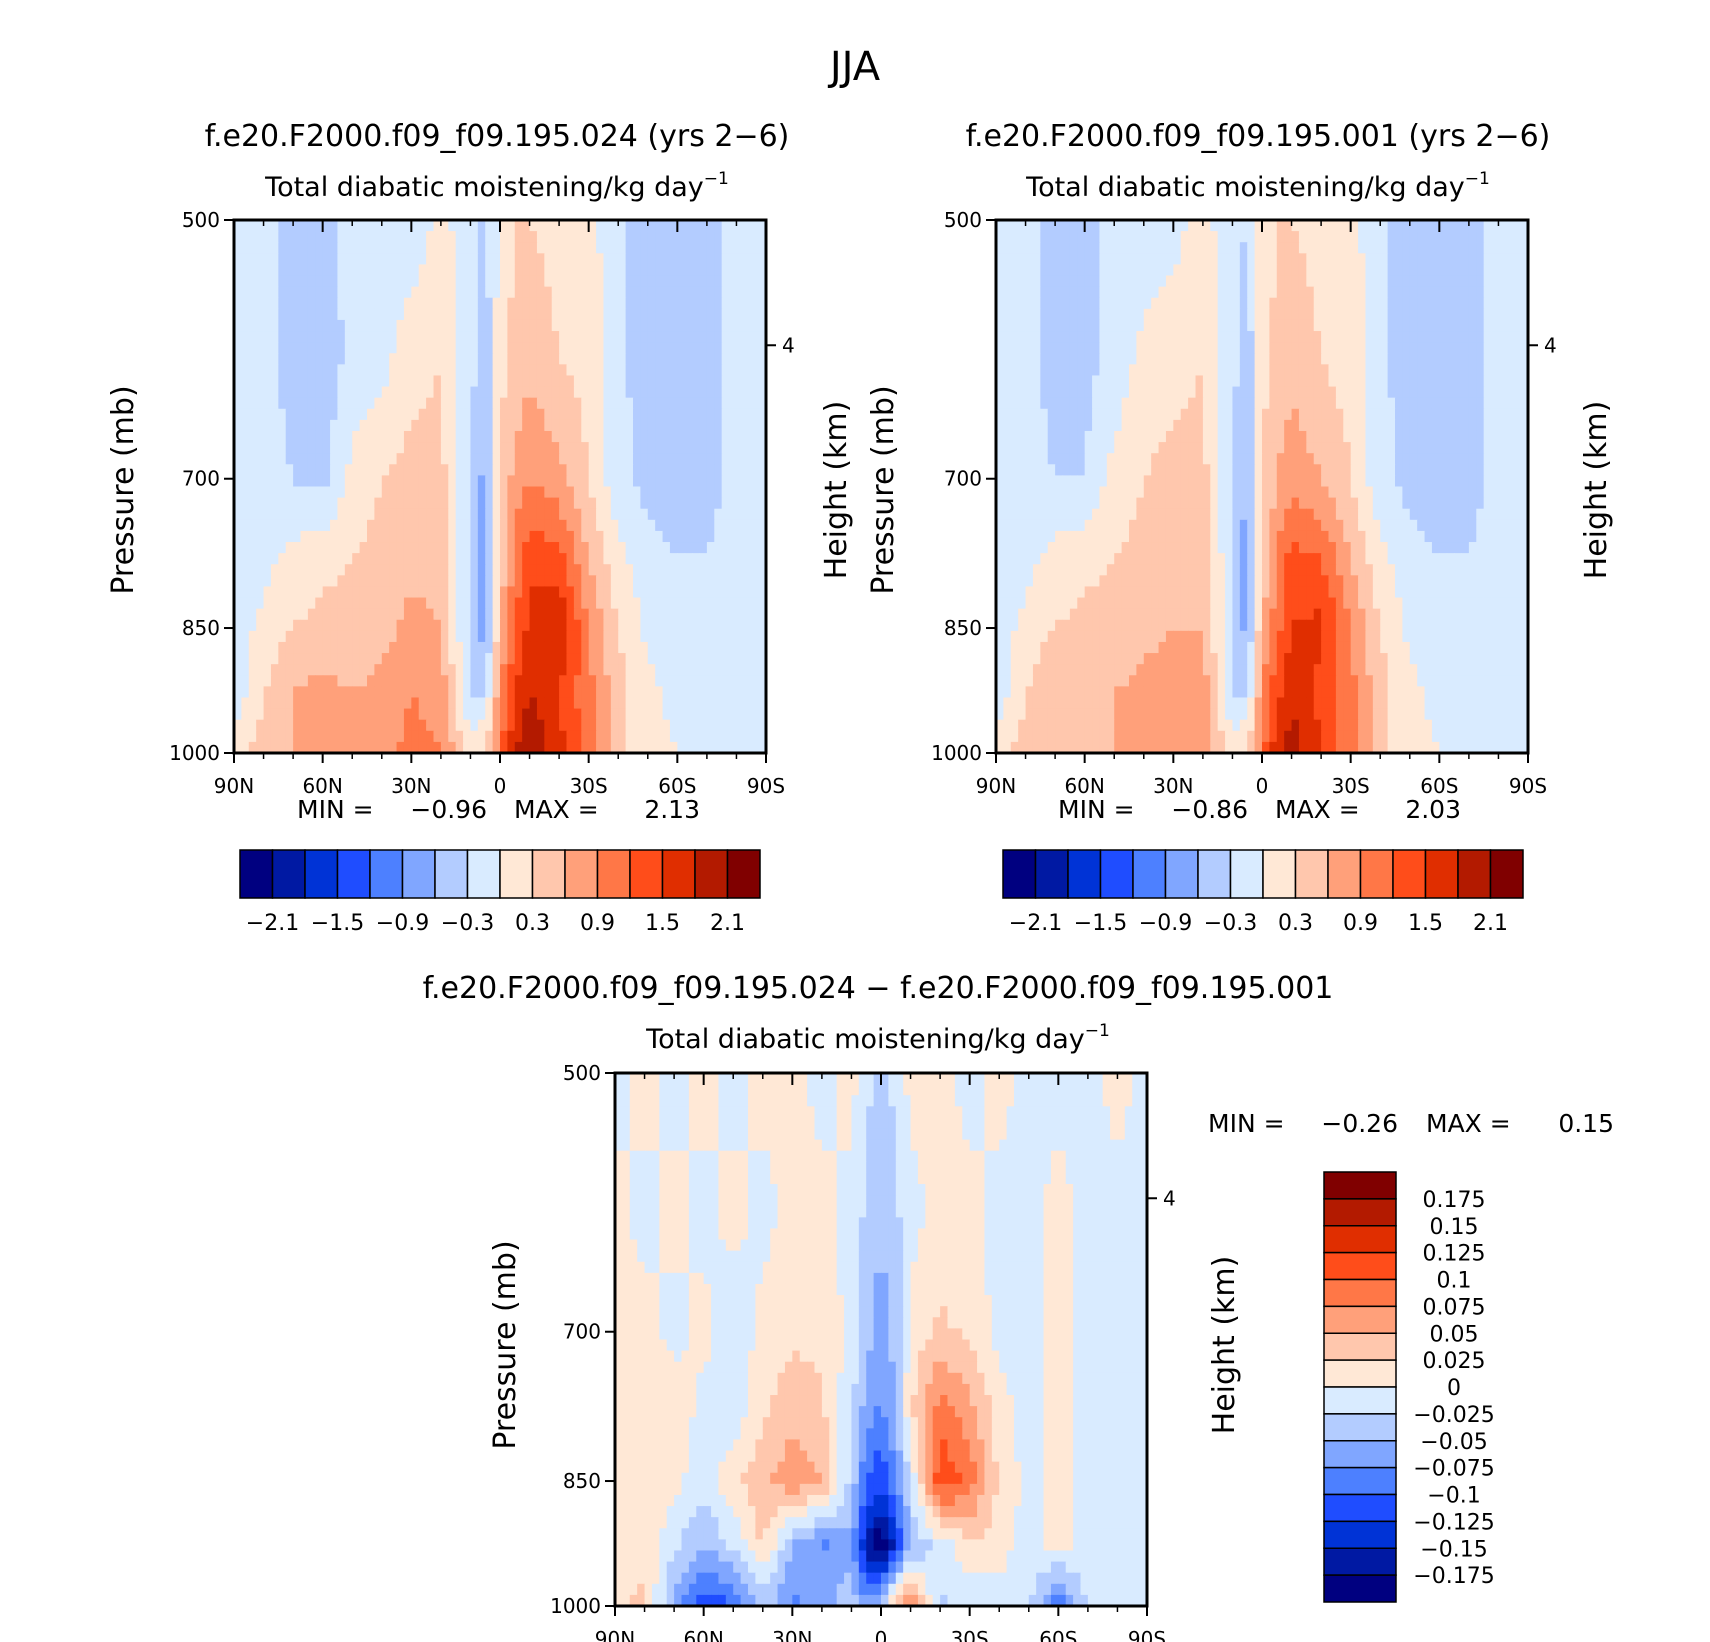 The image size is (1710, 1642). What do you see at coordinates (256, 874) in the screenshot?
I see `colorbar-box` at bounding box center [256, 874].